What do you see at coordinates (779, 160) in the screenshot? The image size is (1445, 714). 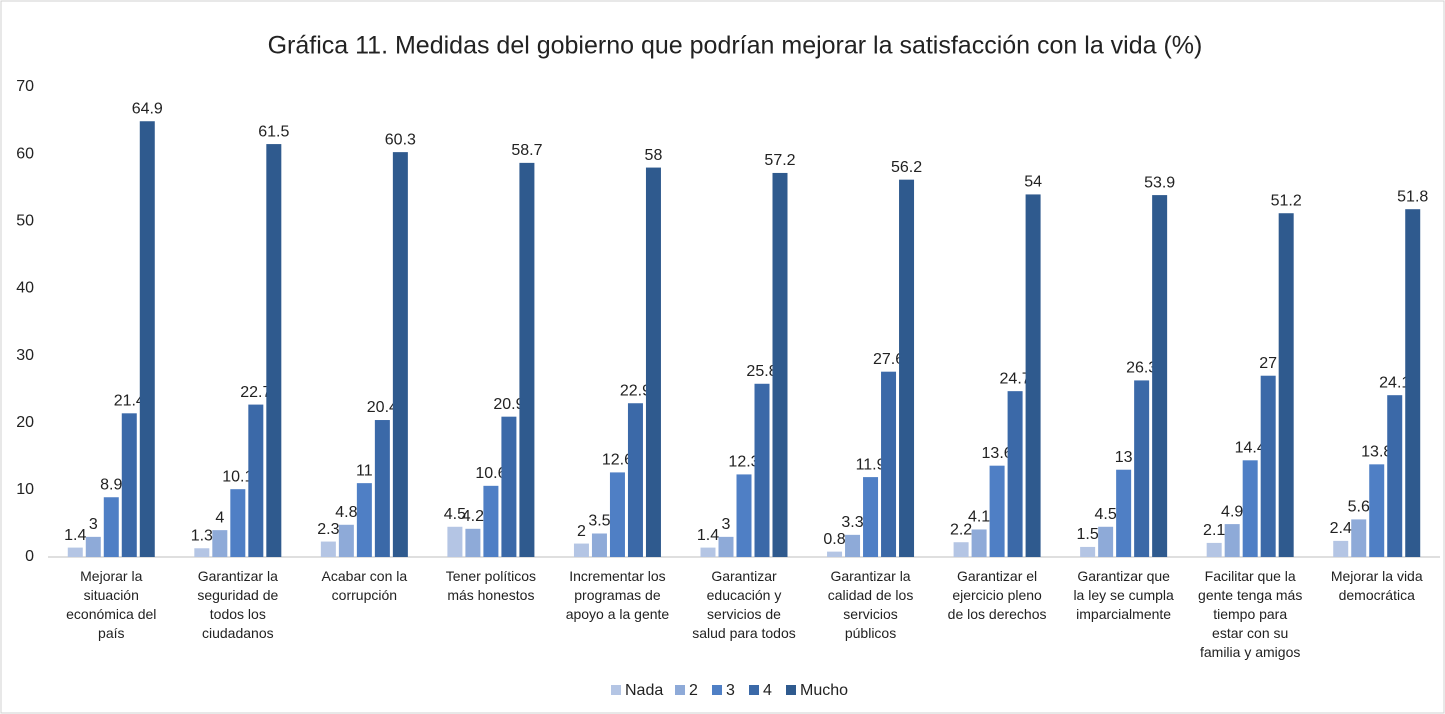 I see `data-label: 57.2` at bounding box center [779, 160].